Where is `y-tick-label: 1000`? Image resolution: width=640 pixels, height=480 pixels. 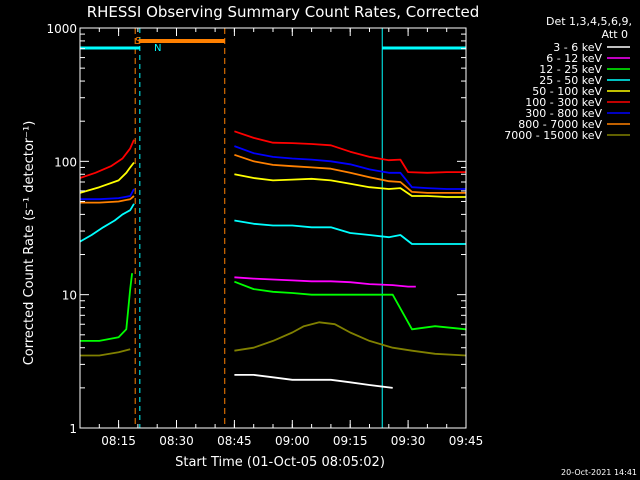 y-tick-label: 1000 is located at coordinates (61, 29).